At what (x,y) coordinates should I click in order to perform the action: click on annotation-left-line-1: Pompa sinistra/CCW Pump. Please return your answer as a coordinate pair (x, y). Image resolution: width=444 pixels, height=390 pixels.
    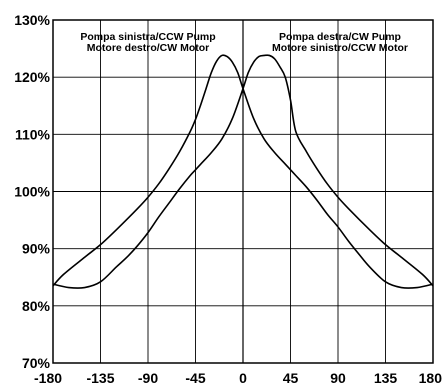
    Looking at the image, I should click on (147, 37).